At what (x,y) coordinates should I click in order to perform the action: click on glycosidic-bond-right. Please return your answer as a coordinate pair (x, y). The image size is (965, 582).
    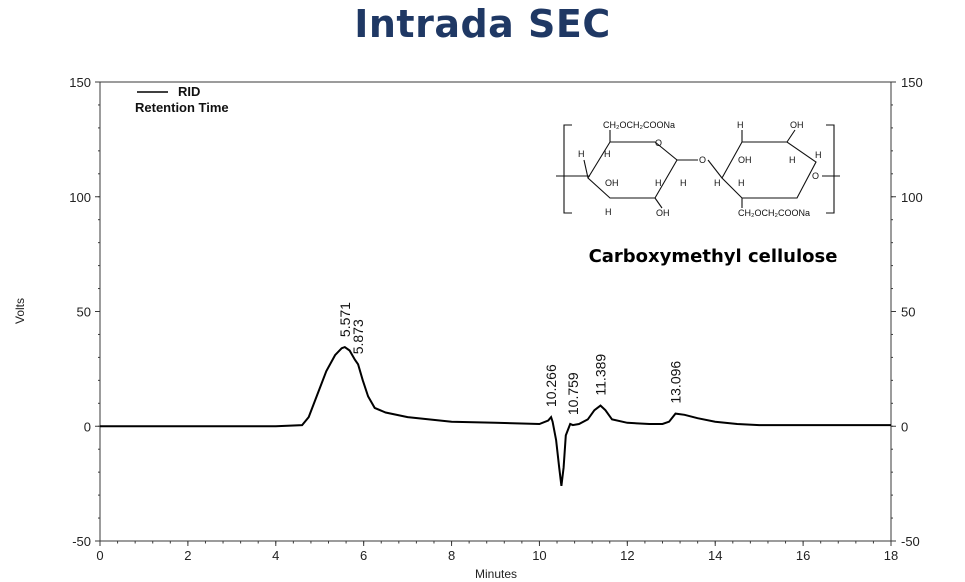
    Looking at the image, I should click on (715, 169).